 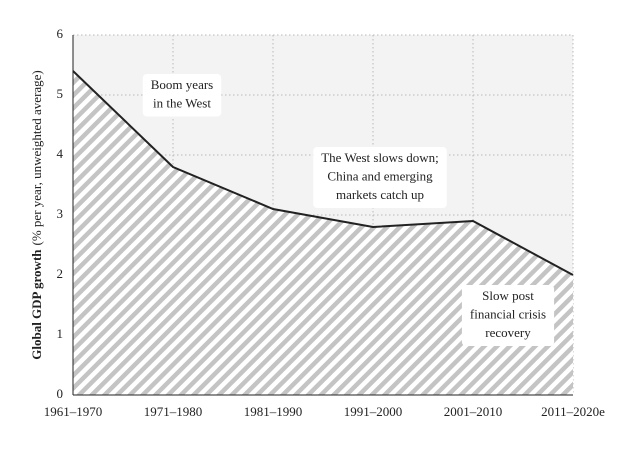 What do you see at coordinates (36, 304) in the screenshot?
I see `y-axis-title: Global GDP growth` at bounding box center [36, 304].